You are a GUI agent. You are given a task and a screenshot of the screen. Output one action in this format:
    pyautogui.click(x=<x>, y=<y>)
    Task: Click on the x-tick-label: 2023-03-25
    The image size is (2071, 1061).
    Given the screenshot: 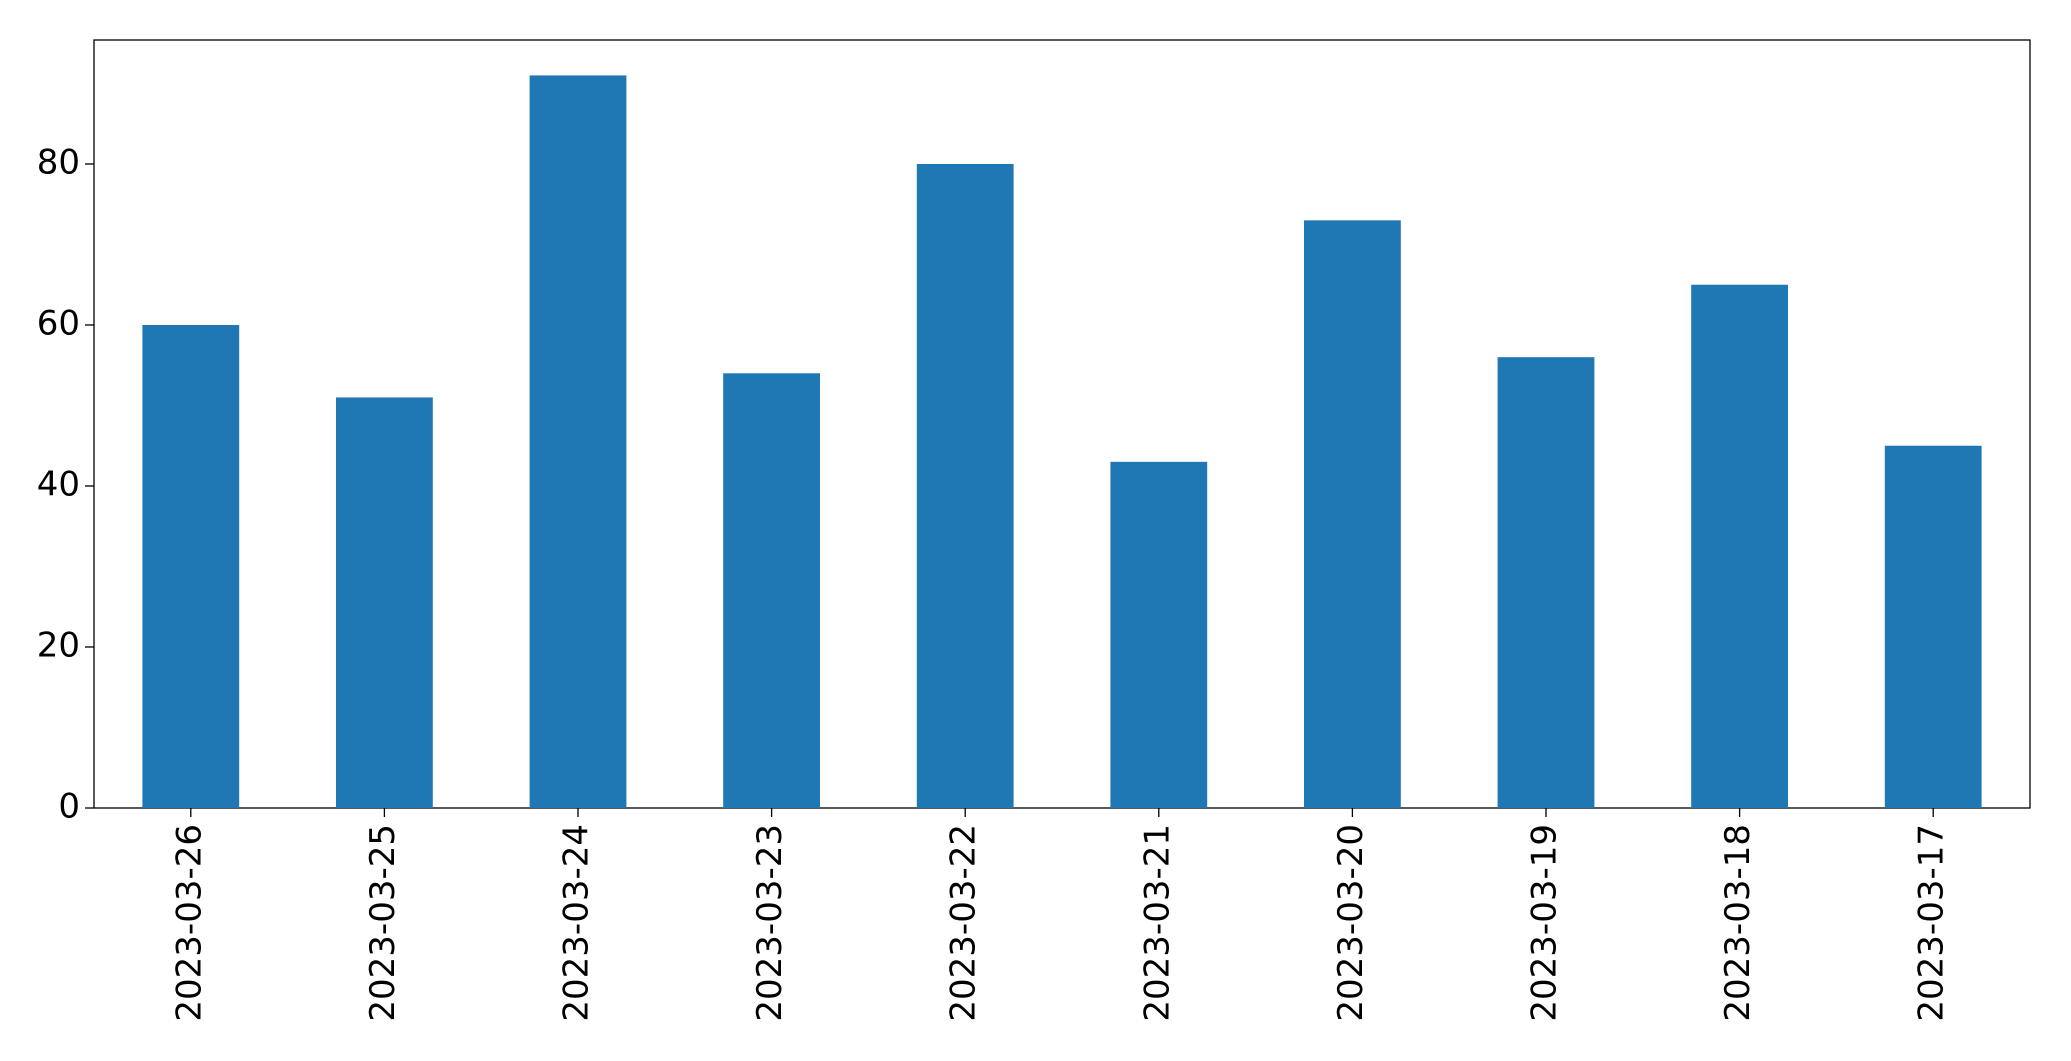 What is the action you would take?
    pyautogui.click(x=383, y=923)
    